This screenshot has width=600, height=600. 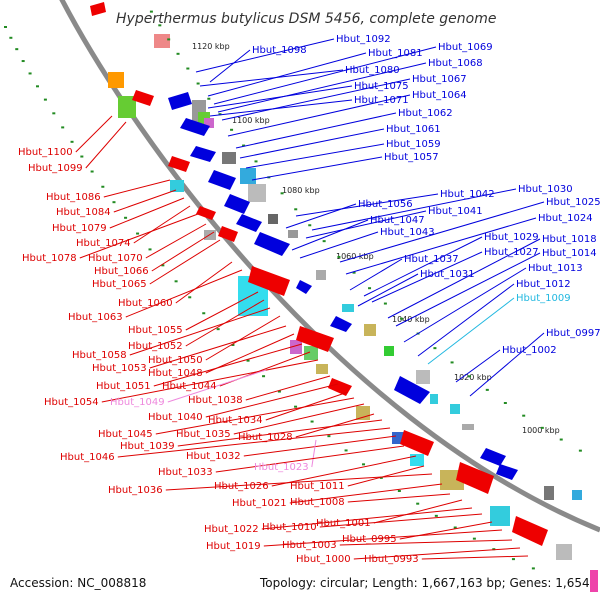 What do you see at coordinates (279, 50) in the screenshot?
I see `gene-label-reverse: Hbut_1098` at bounding box center [279, 50].